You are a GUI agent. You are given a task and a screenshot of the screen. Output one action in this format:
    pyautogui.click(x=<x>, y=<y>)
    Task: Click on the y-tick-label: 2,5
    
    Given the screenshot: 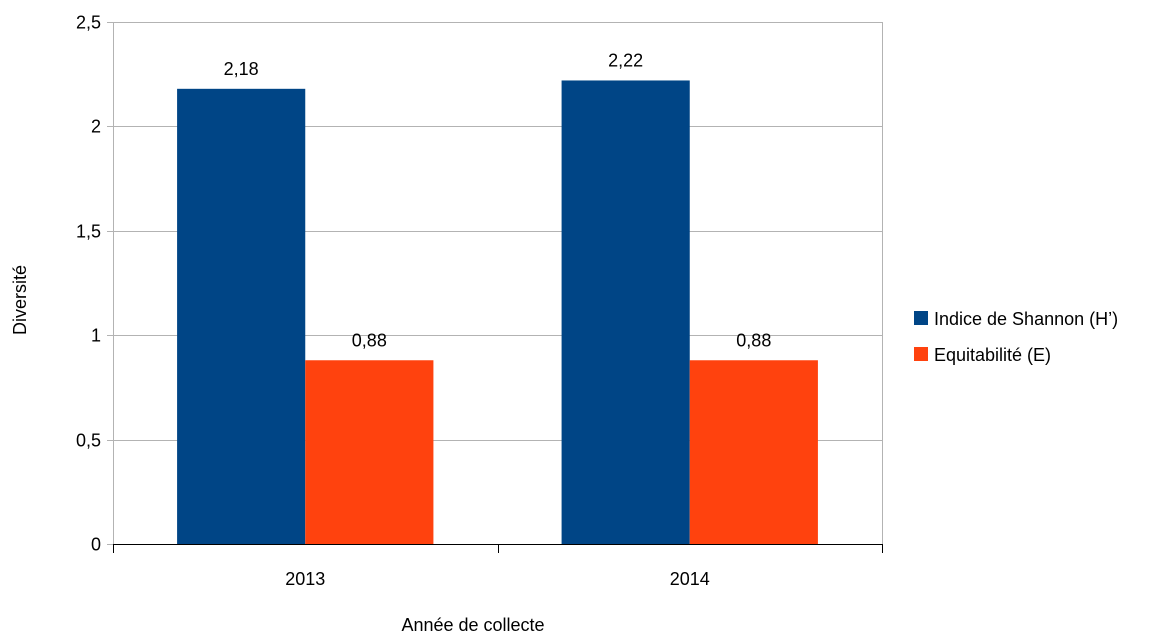 What is the action you would take?
    pyautogui.click(x=88, y=23)
    